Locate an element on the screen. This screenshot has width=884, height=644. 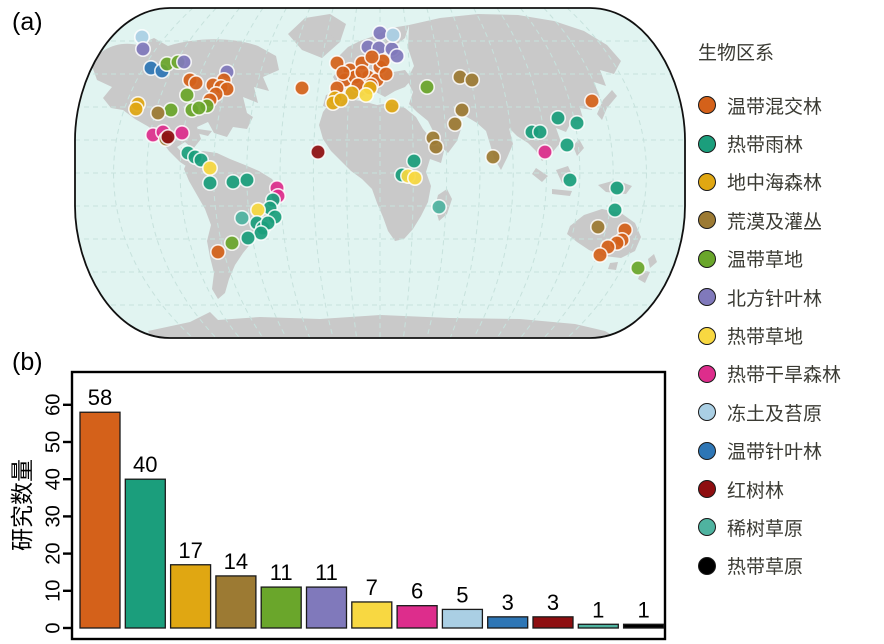
y-tick-label: 40 is located at coordinates (53, 479).